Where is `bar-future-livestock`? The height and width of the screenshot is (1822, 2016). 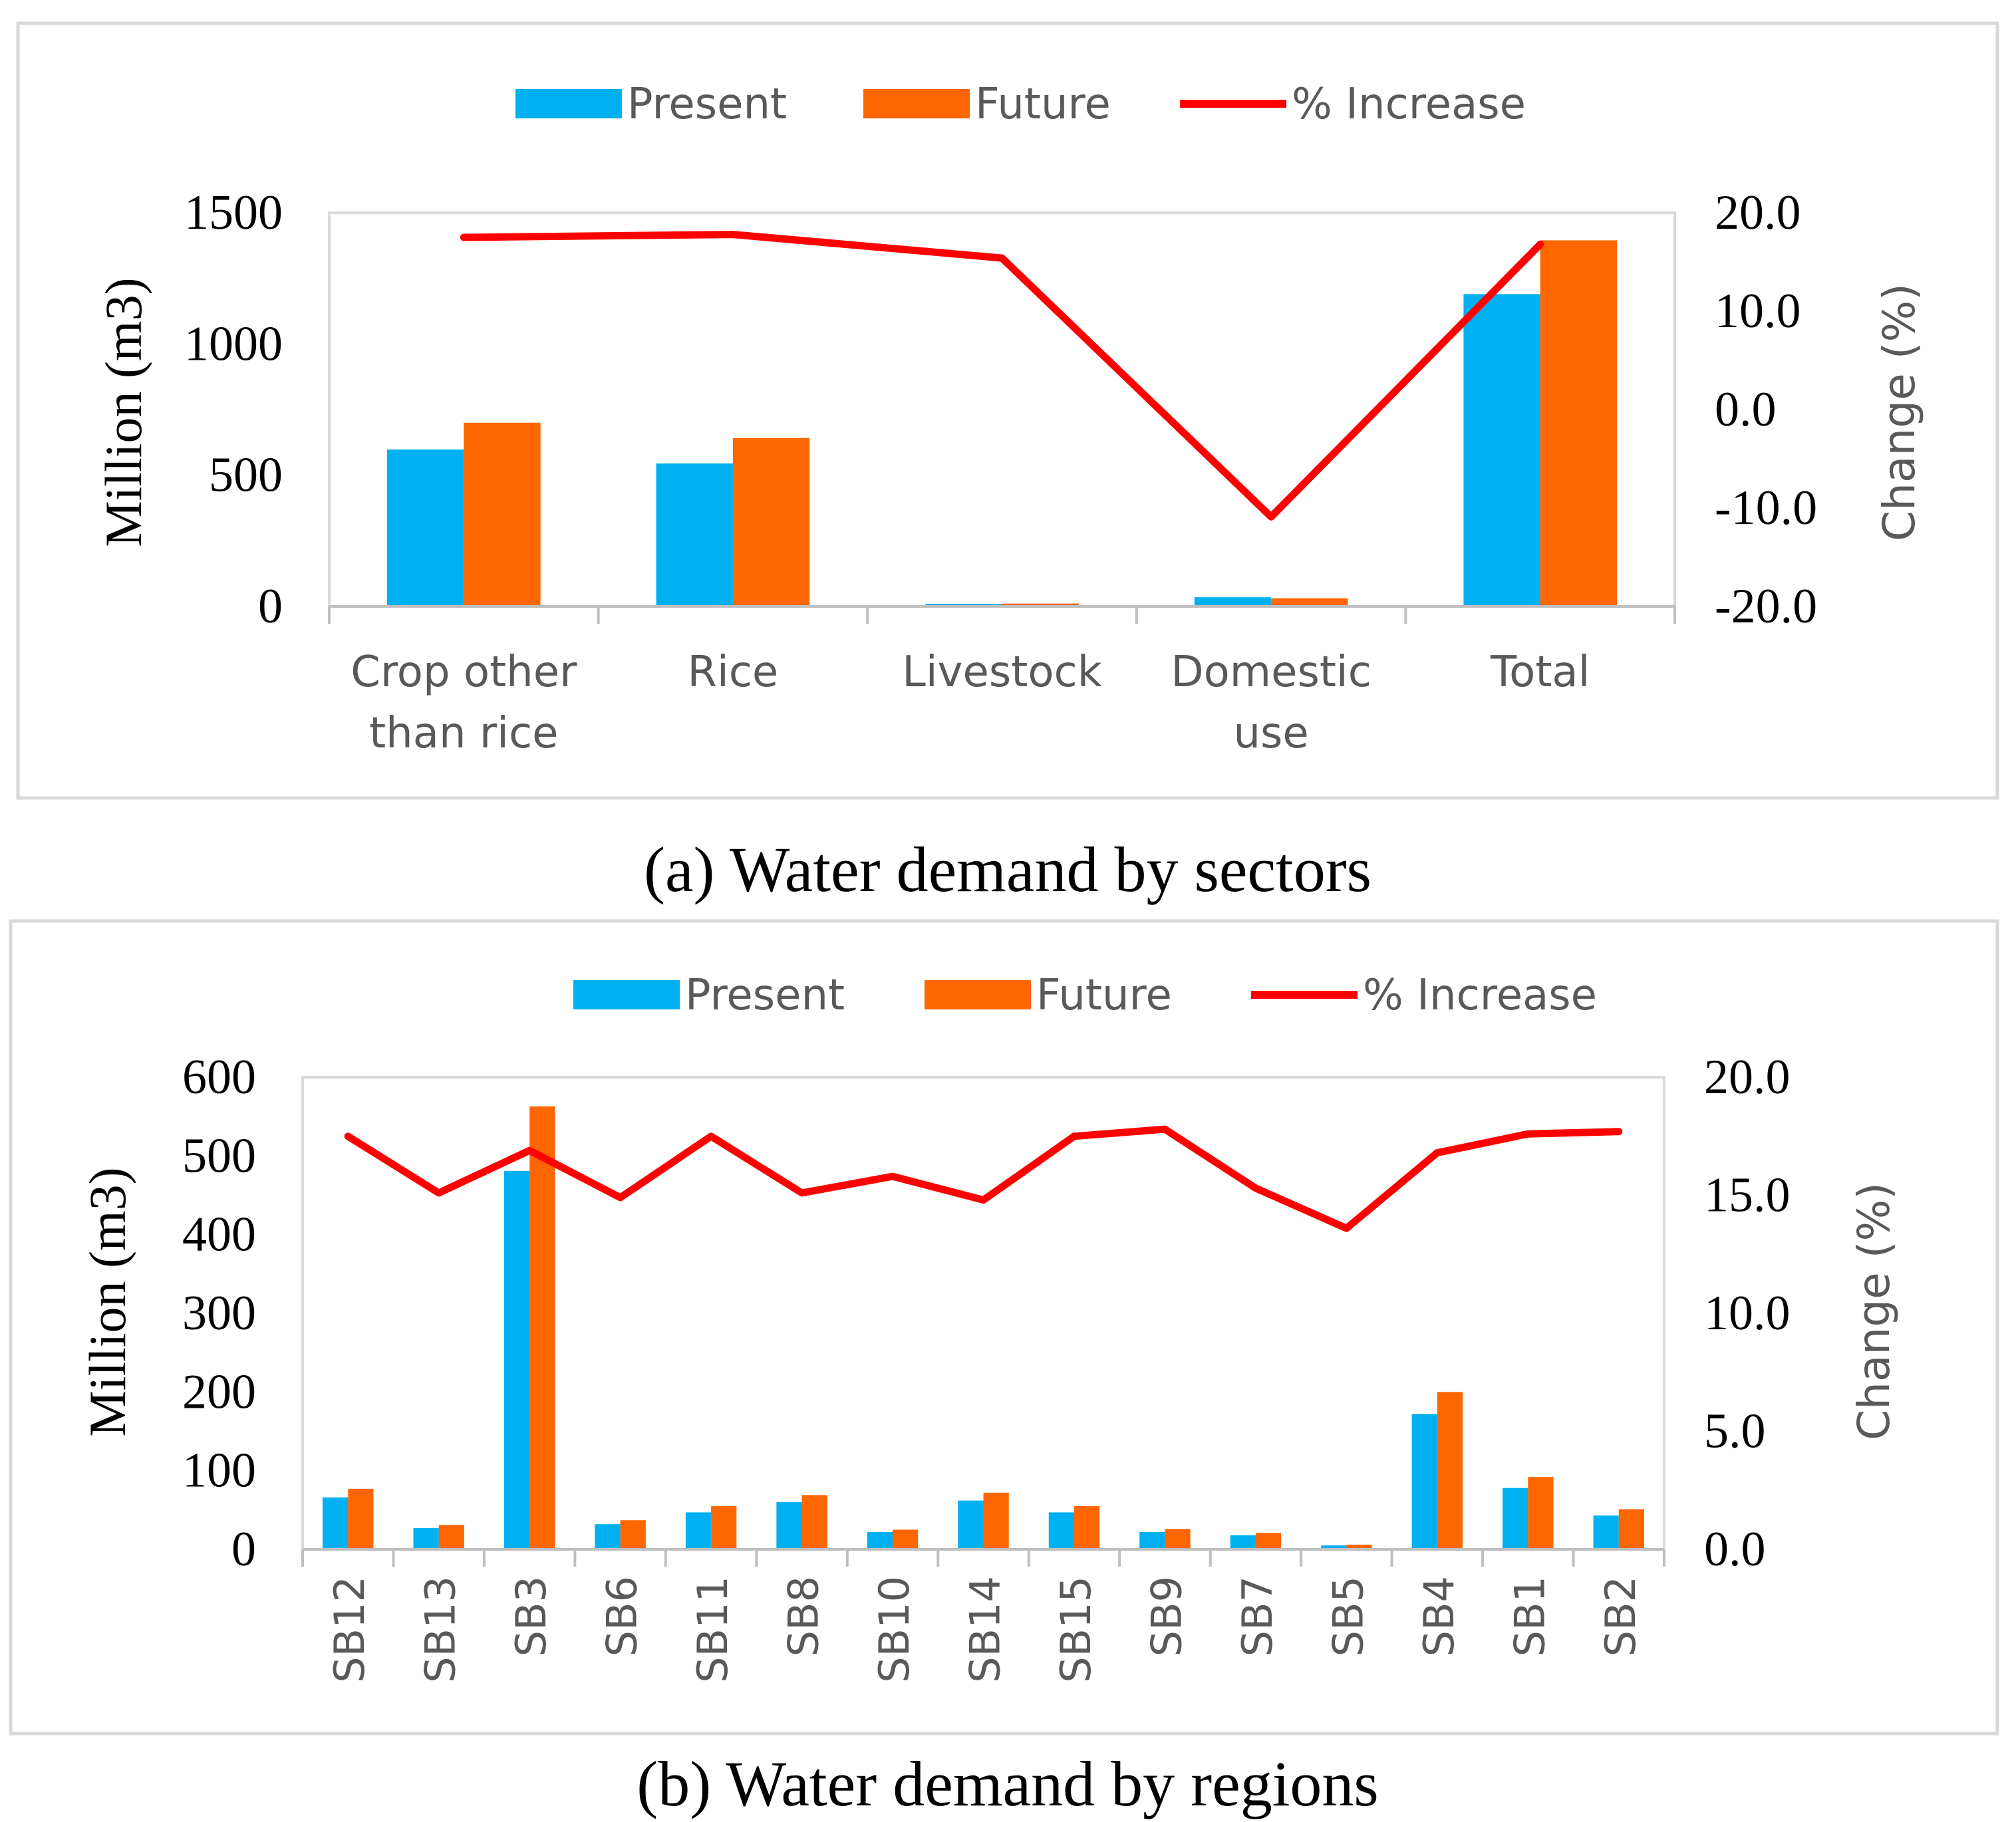 bar-future-livestock is located at coordinates (1040, 605).